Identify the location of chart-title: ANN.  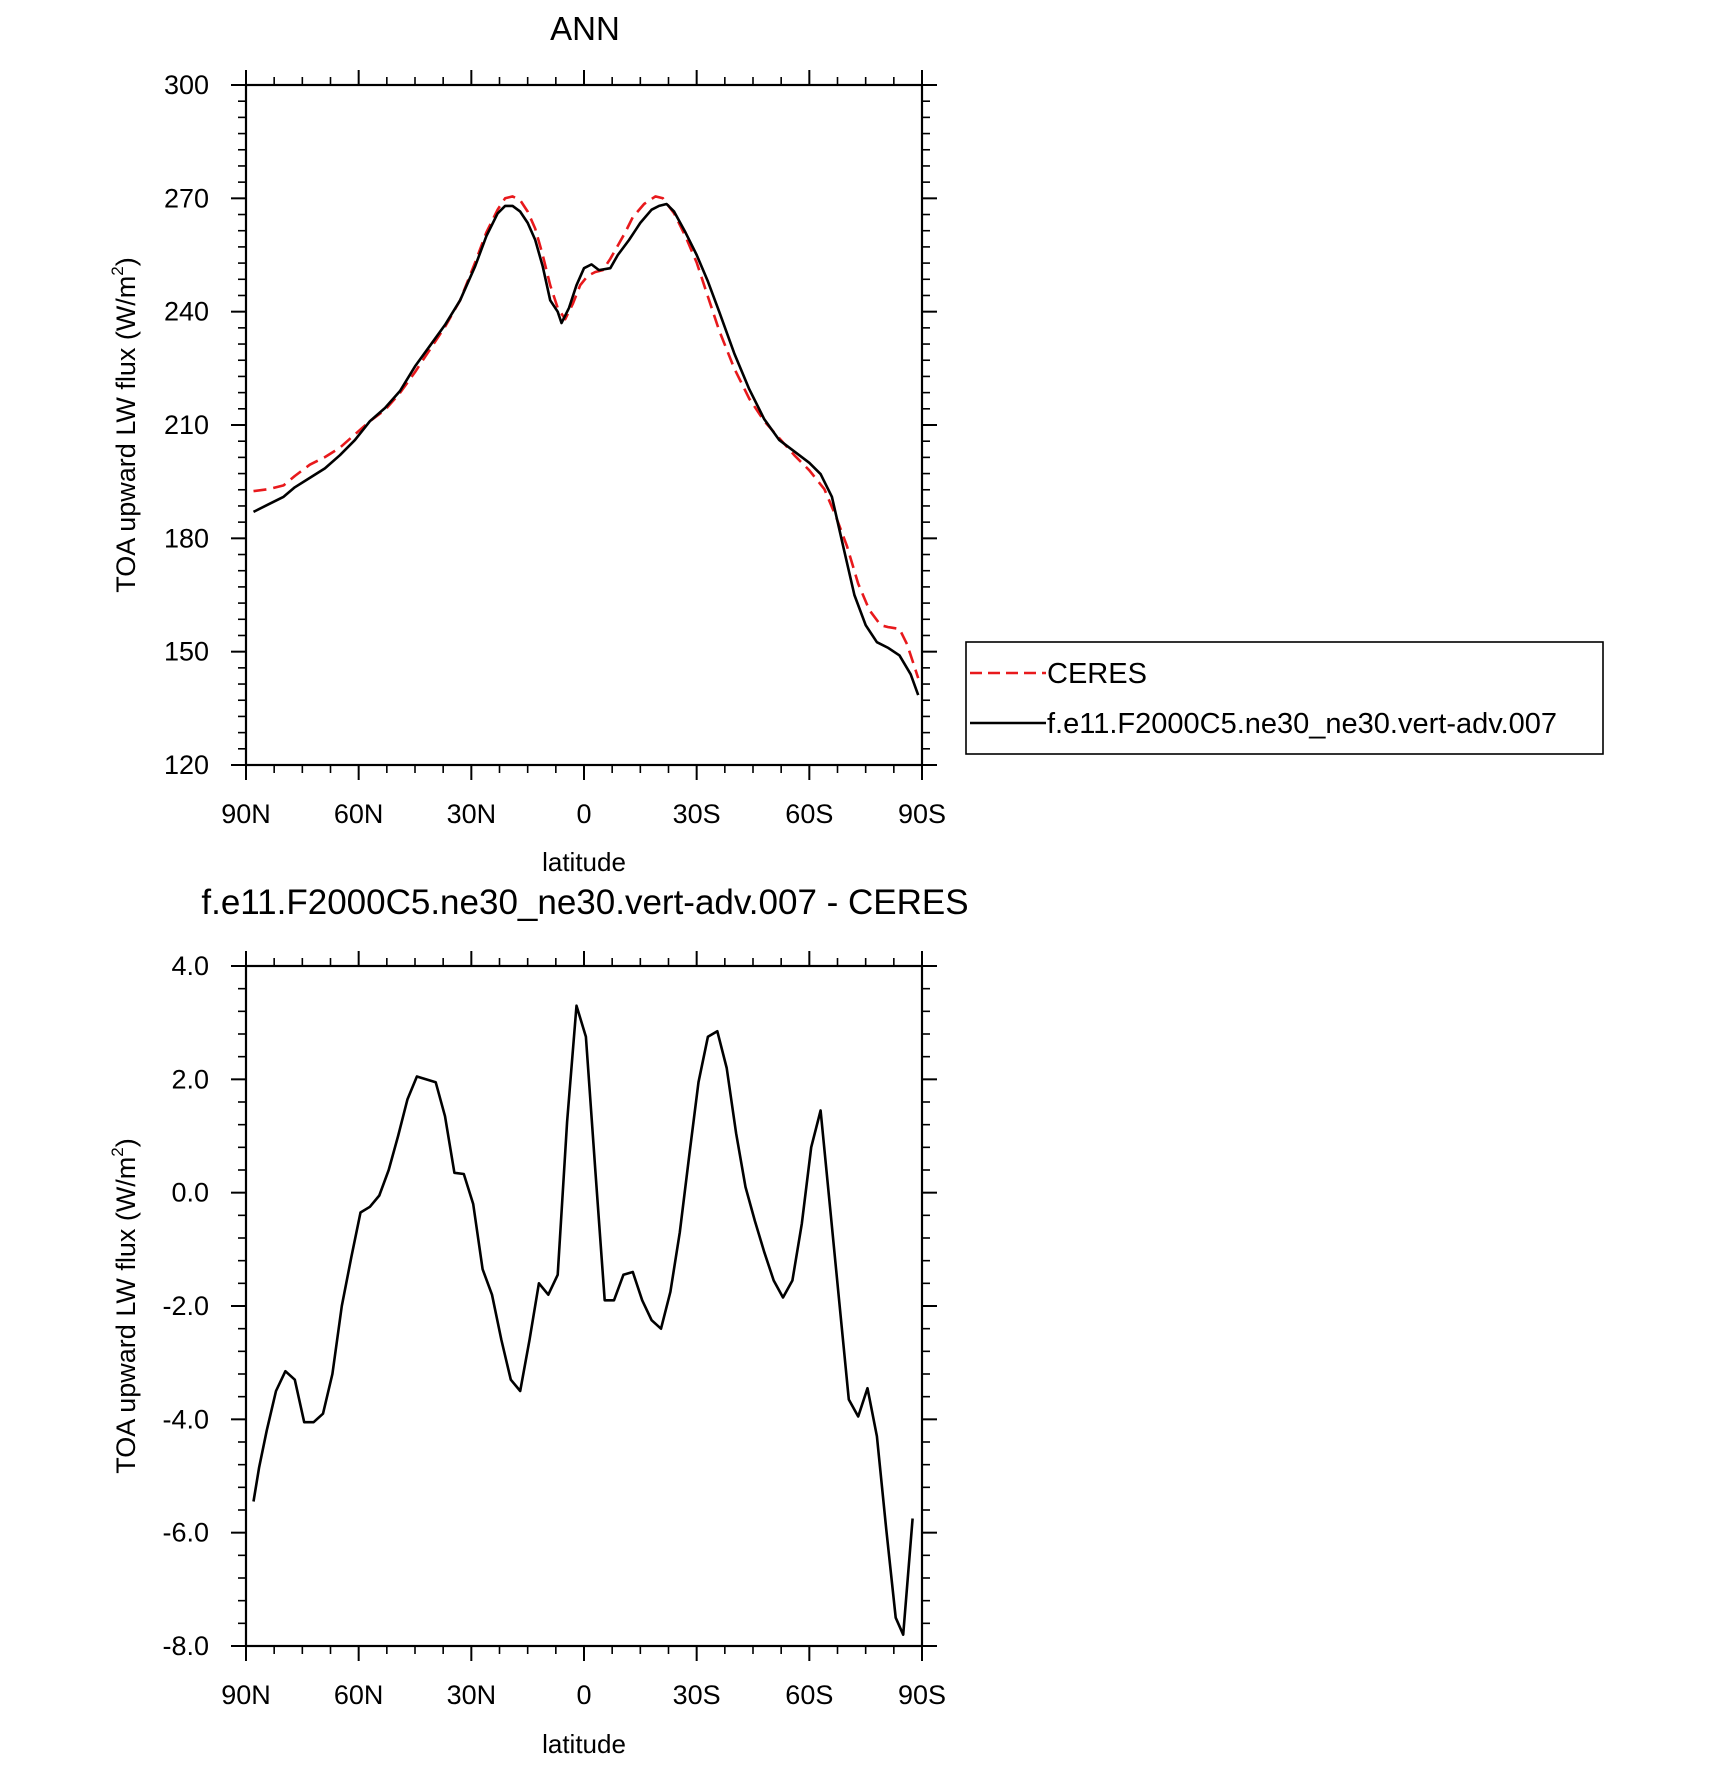
(585, 28).